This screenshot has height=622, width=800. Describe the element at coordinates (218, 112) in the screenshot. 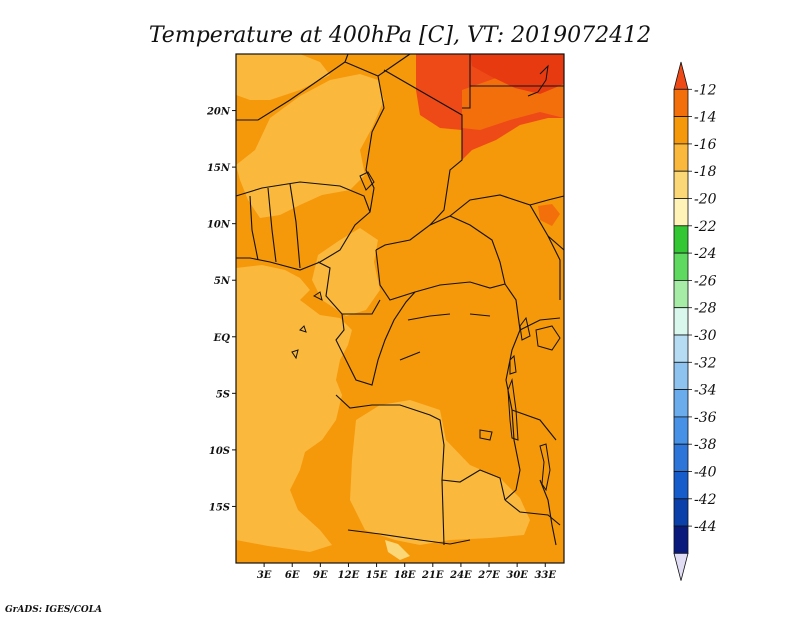

I see `y-tick-label: 20N` at that location.